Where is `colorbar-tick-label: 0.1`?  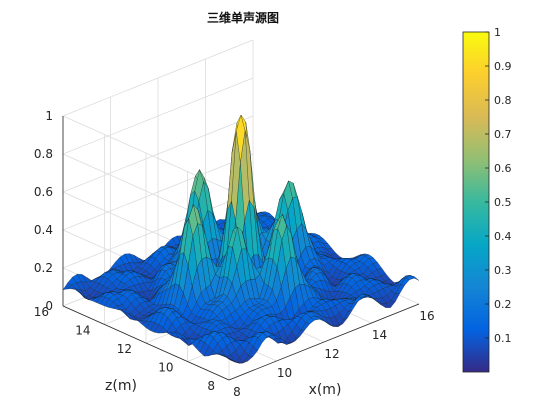 colorbar-tick-label: 0.1 is located at coordinates (503, 338).